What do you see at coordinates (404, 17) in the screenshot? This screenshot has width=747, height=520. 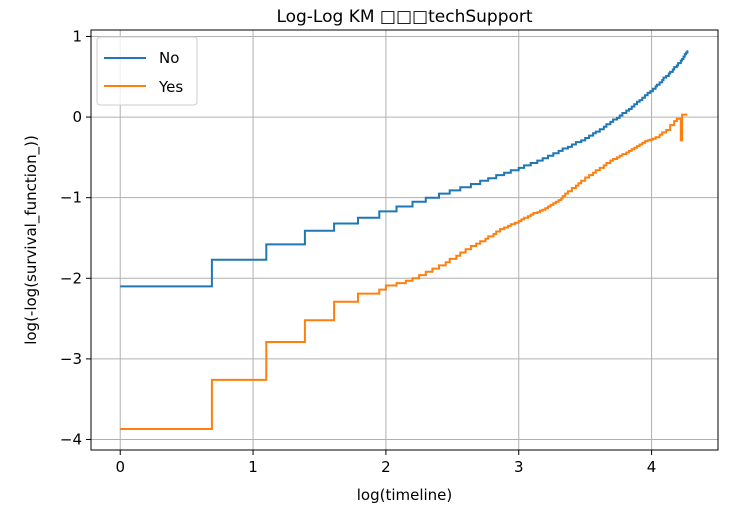 I see `chart-title: Log-Log KM □□□techSupport` at bounding box center [404, 17].